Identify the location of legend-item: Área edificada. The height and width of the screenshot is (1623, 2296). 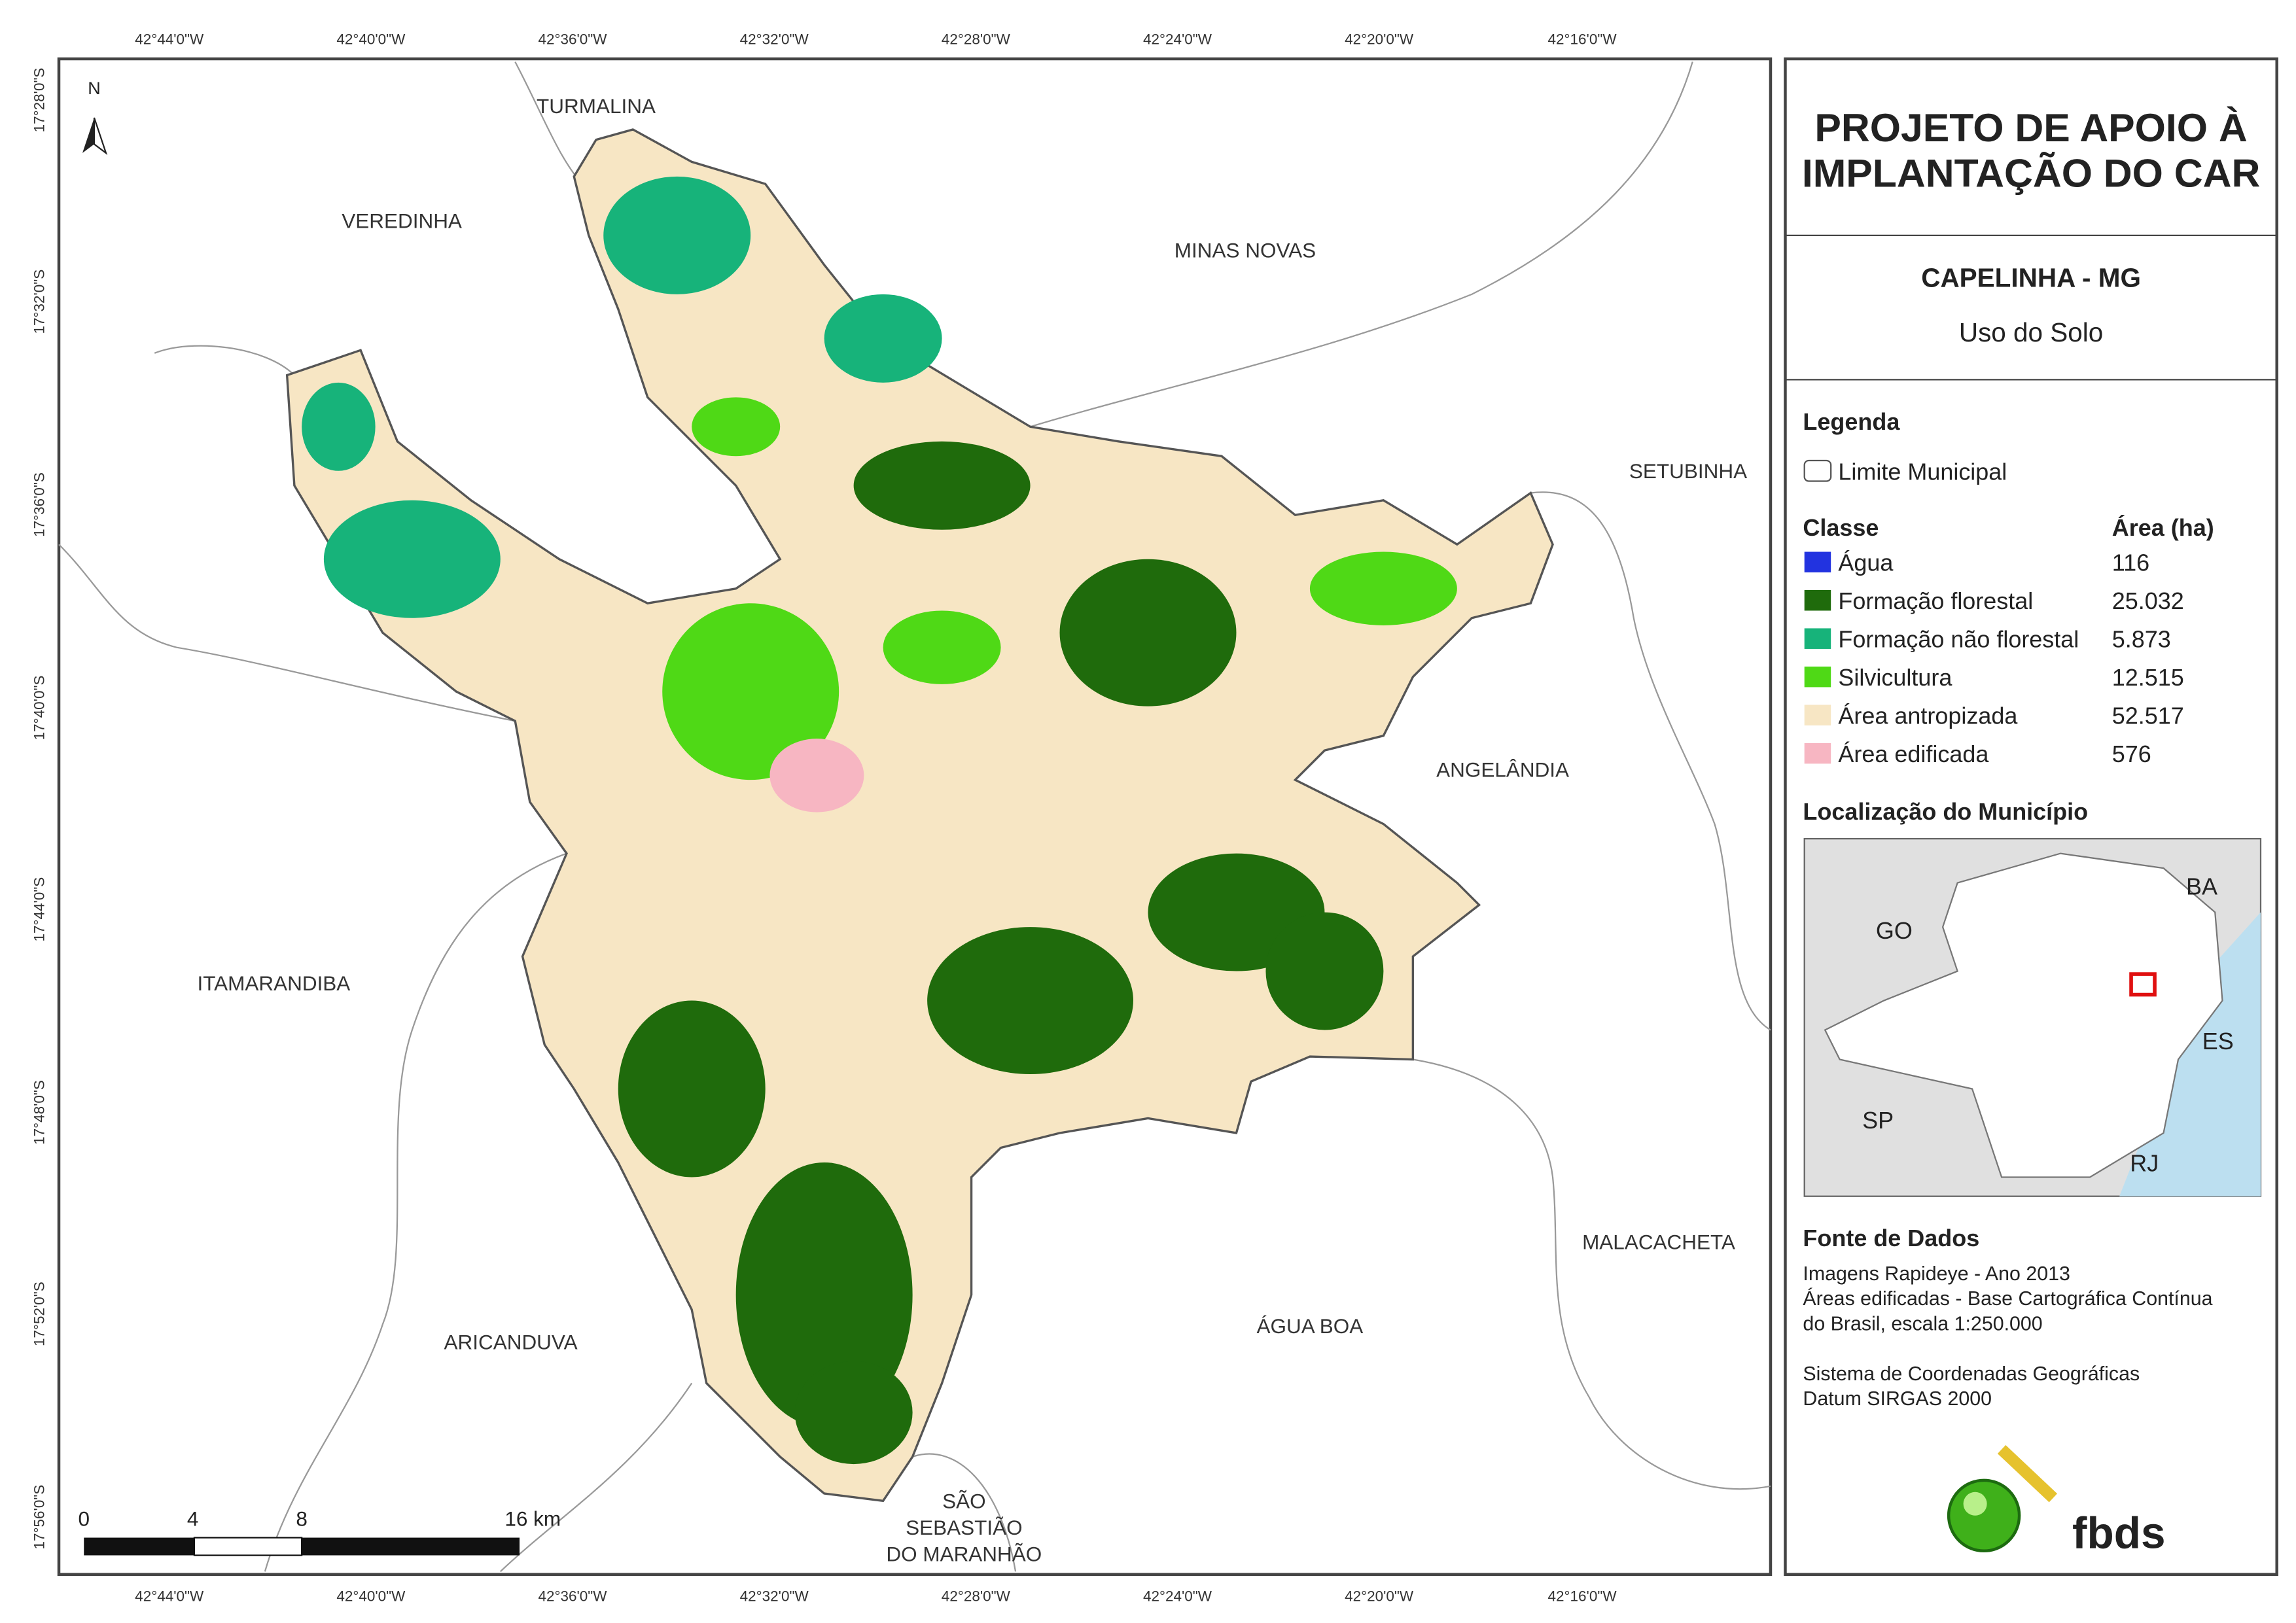
(1913, 754).